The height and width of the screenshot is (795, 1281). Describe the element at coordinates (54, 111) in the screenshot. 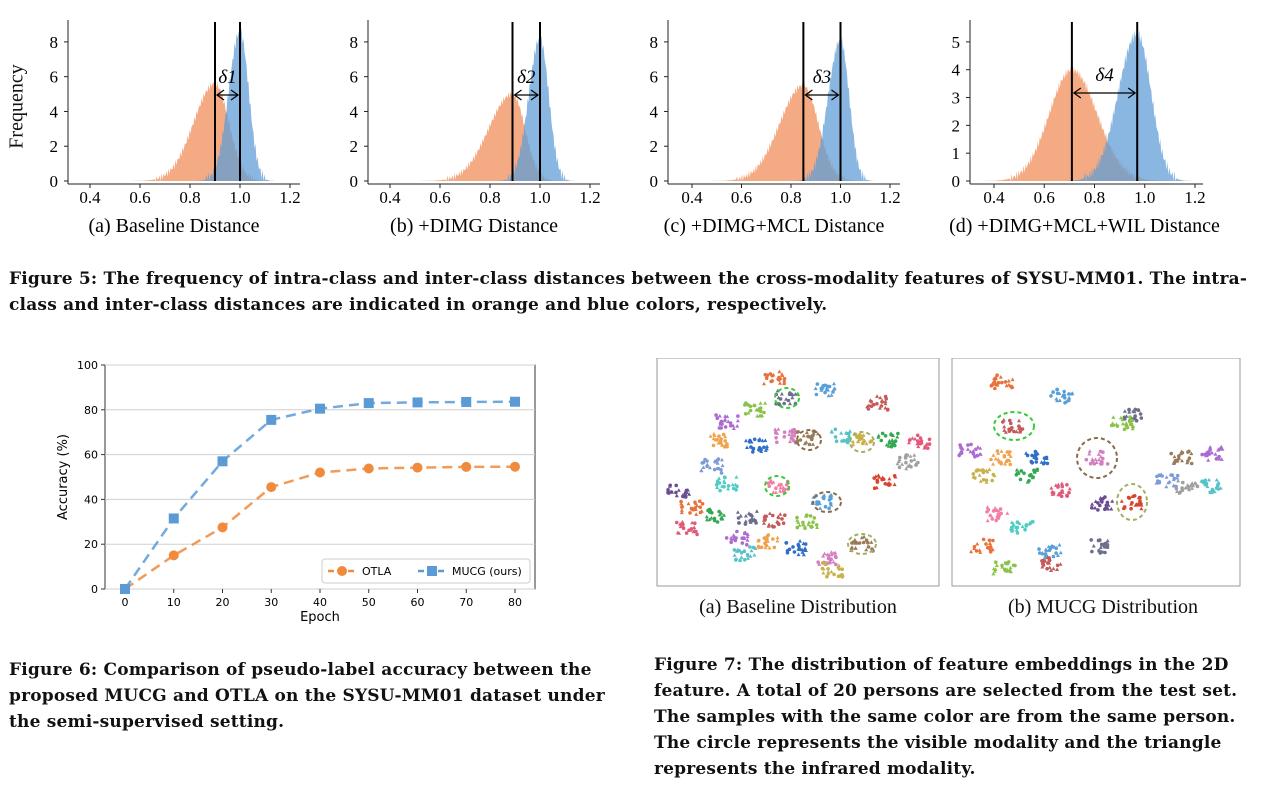

I see `y-tick-label: 4` at that location.